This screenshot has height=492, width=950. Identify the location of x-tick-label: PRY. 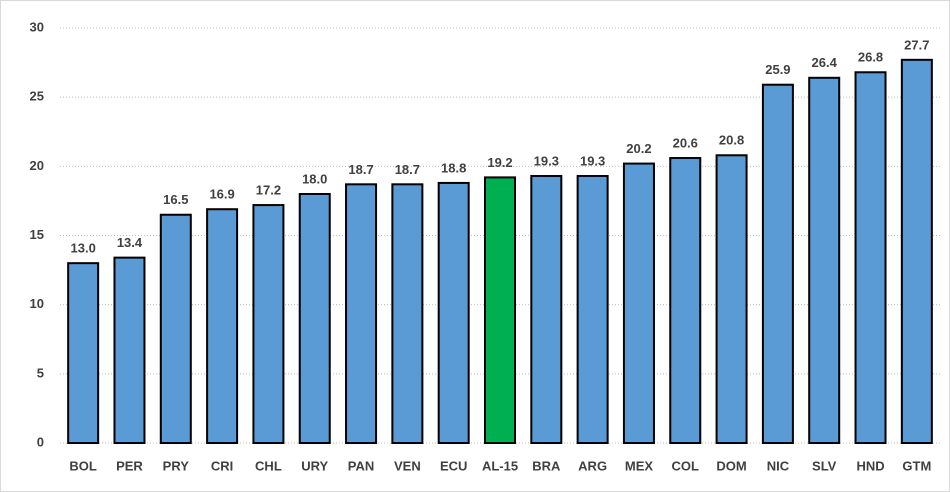
(176, 465).